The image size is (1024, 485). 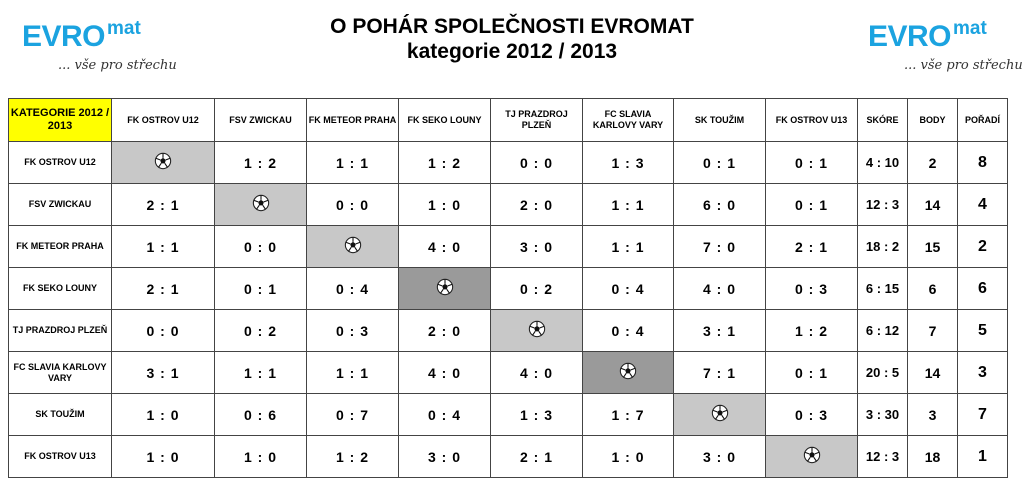 I want to click on row-team-name: SK TOUŽIM, so click(x=60, y=414).